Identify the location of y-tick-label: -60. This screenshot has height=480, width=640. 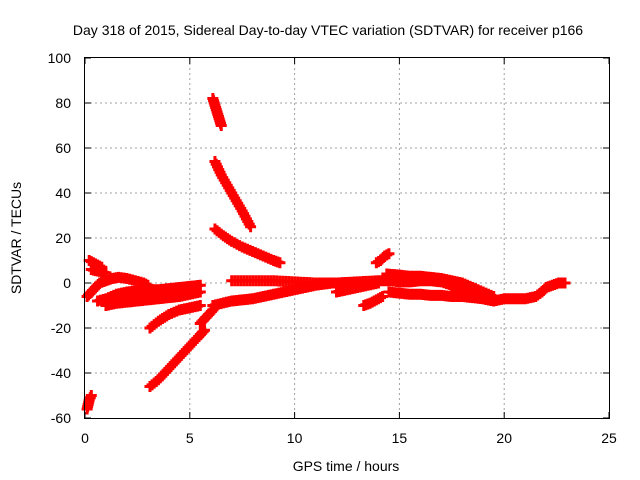
(61, 418).